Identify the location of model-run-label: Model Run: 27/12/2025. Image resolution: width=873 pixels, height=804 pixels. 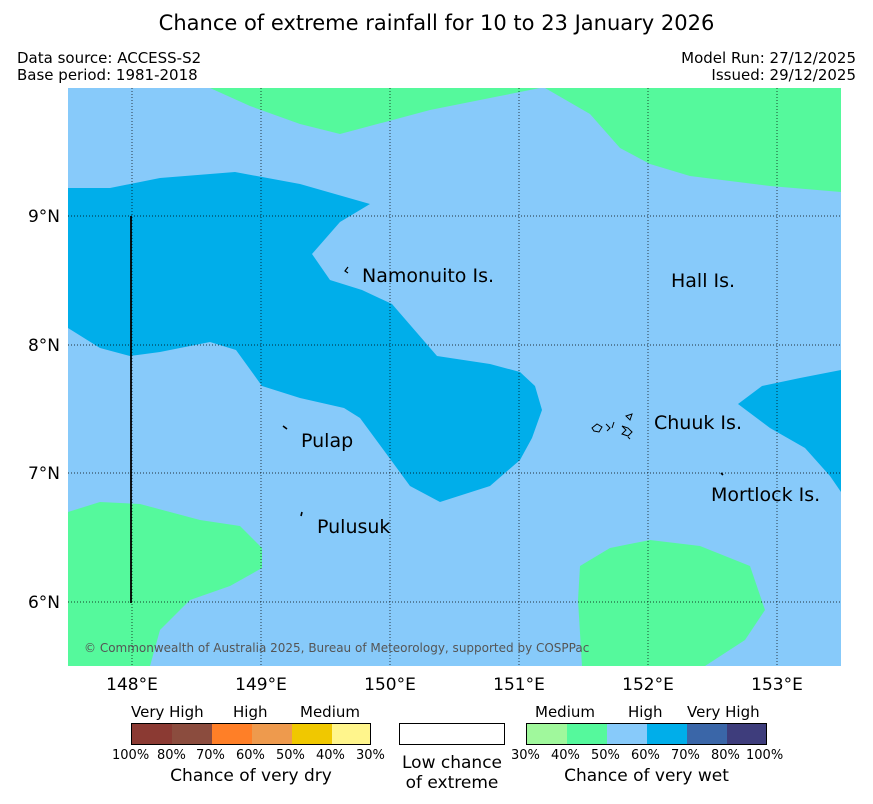
(768, 58).